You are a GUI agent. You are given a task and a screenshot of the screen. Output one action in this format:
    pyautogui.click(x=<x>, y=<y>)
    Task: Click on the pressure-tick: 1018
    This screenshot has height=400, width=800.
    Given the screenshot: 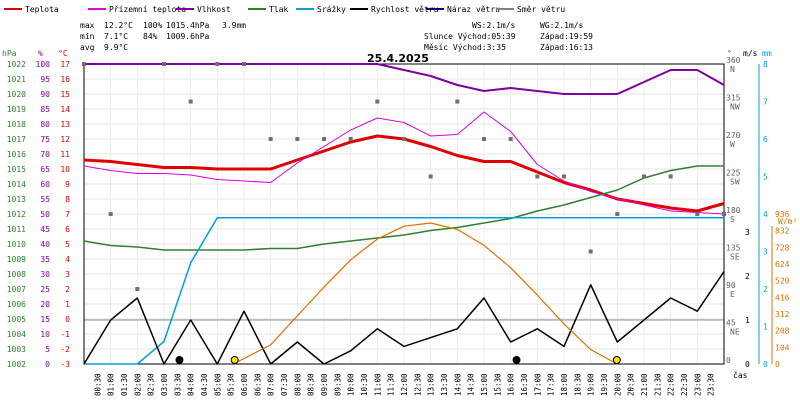 What is the action you would take?
    pyautogui.click(x=16, y=124)
    